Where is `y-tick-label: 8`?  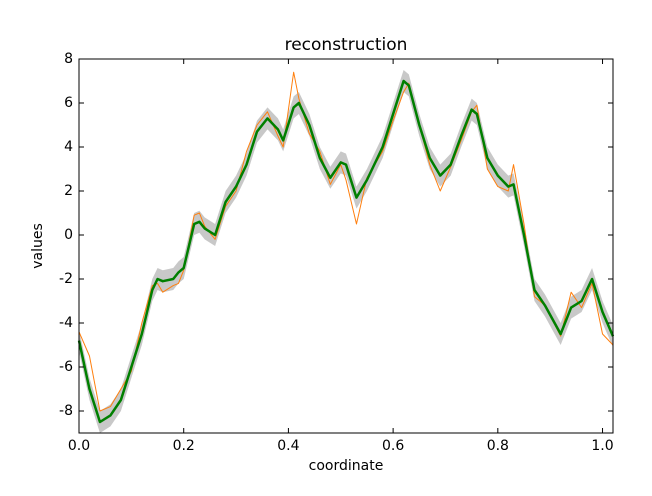 y-tick-label: 8 is located at coordinates (68, 59).